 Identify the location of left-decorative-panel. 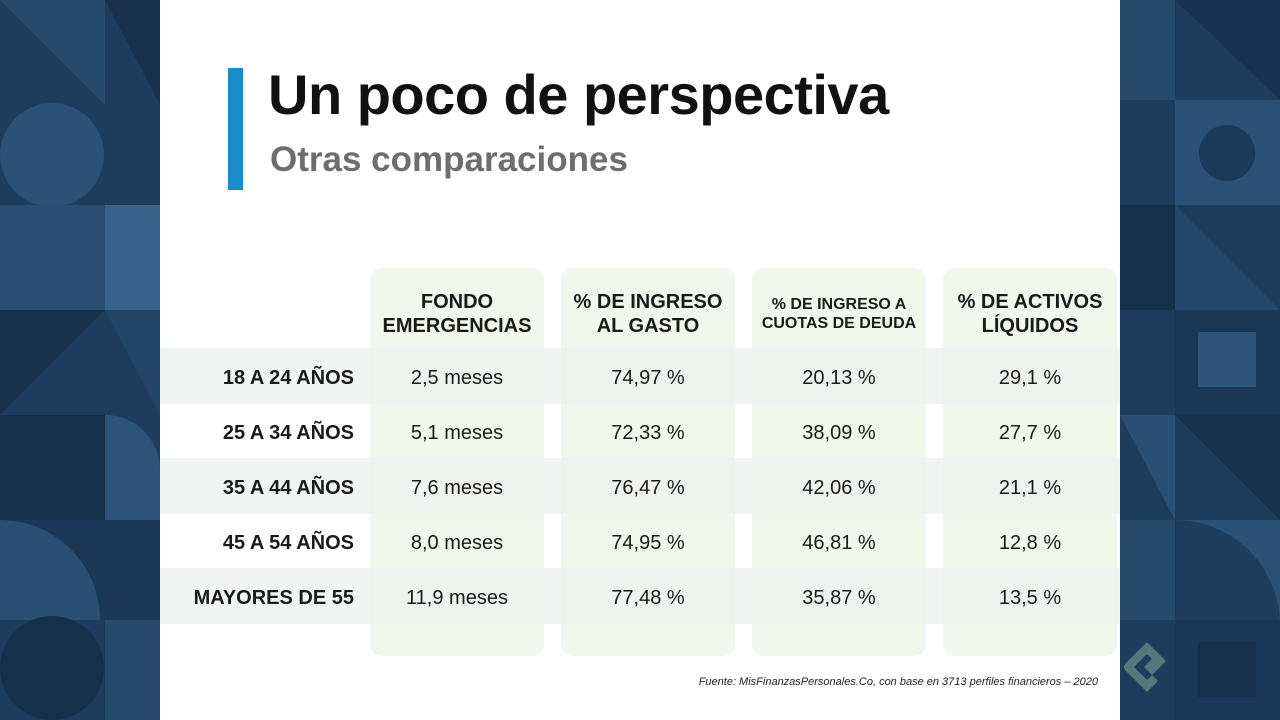
(80, 360).